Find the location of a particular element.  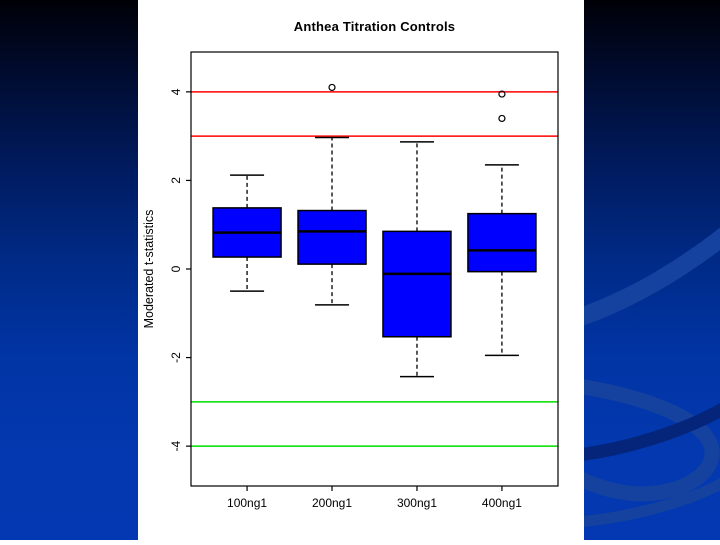

swoosh-curve-dark is located at coordinates (652, 431).